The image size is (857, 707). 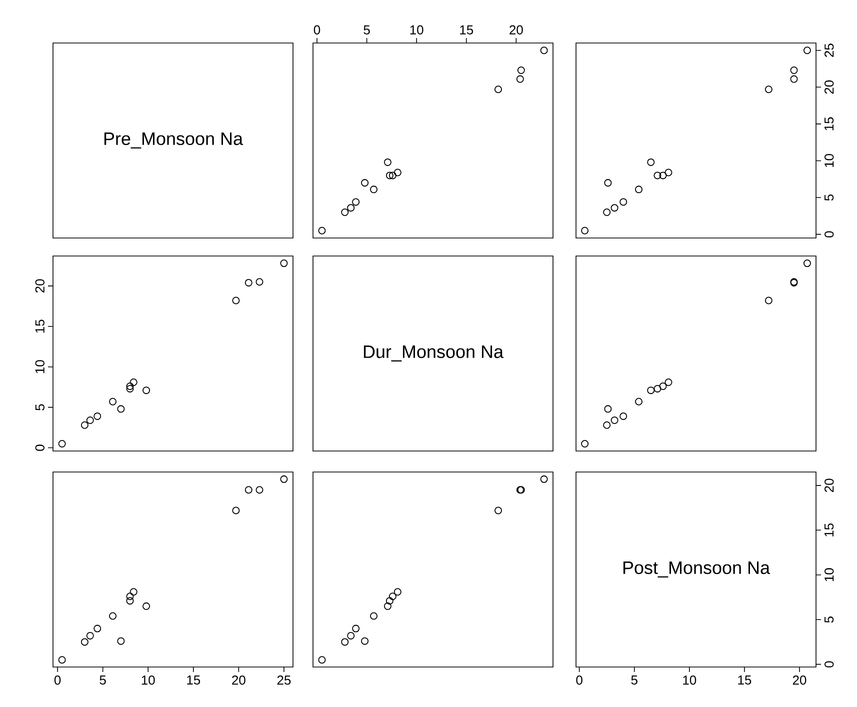 I want to click on text: Pre_Monsoon Na, so click(x=174, y=140).